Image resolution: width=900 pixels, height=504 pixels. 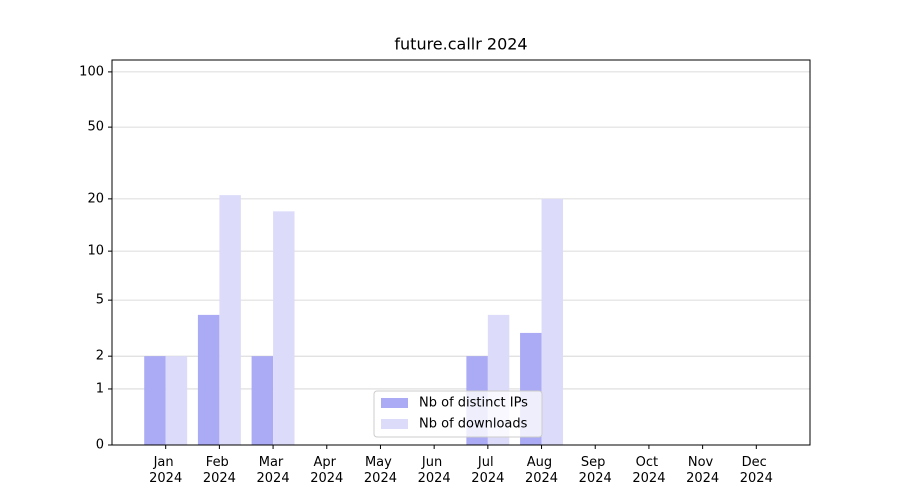 What do you see at coordinates (541, 470) in the screenshot?
I see `x-tick-label: Aug 2024` at bounding box center [541, 470].